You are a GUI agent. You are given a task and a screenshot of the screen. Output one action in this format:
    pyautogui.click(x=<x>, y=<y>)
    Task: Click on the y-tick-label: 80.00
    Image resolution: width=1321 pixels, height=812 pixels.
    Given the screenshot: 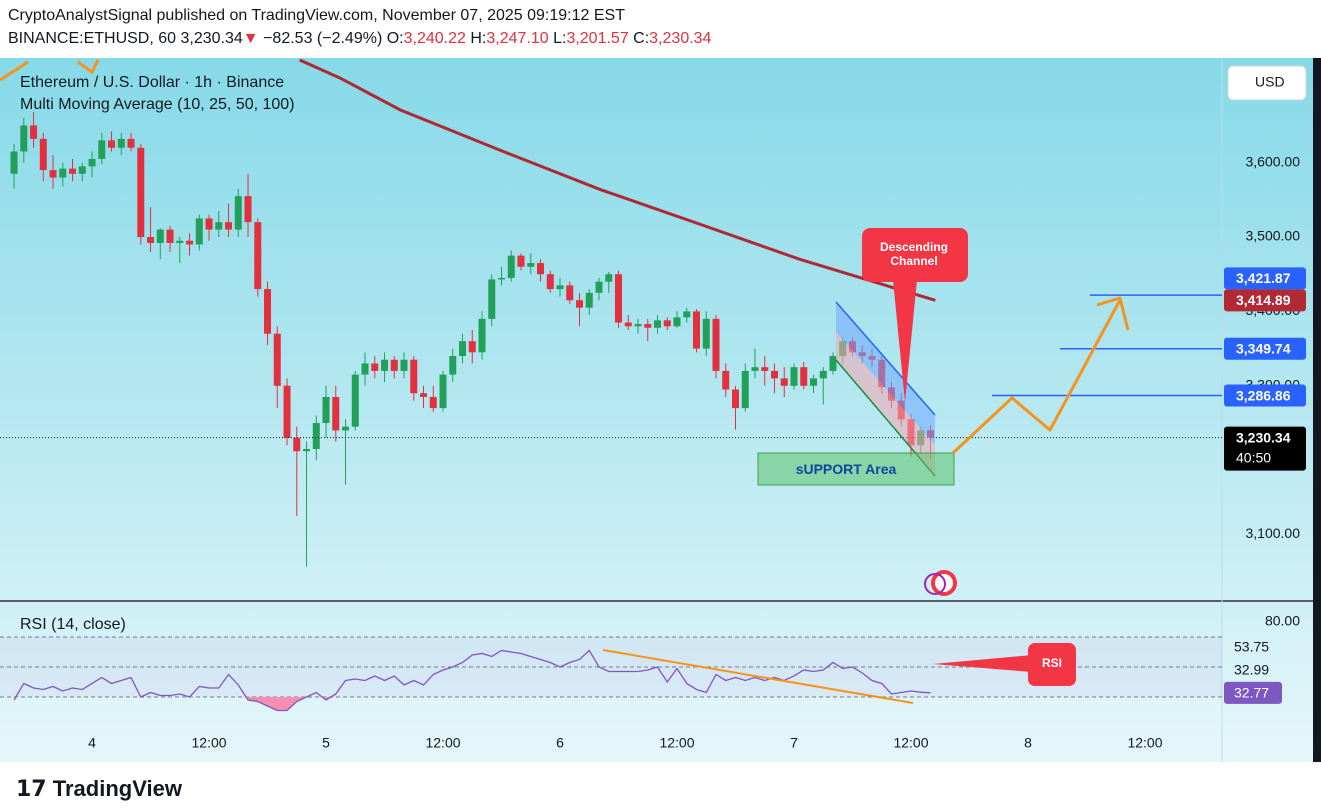 What is the action you would take?
    pyautogui.click(x=1282, y=621)
    